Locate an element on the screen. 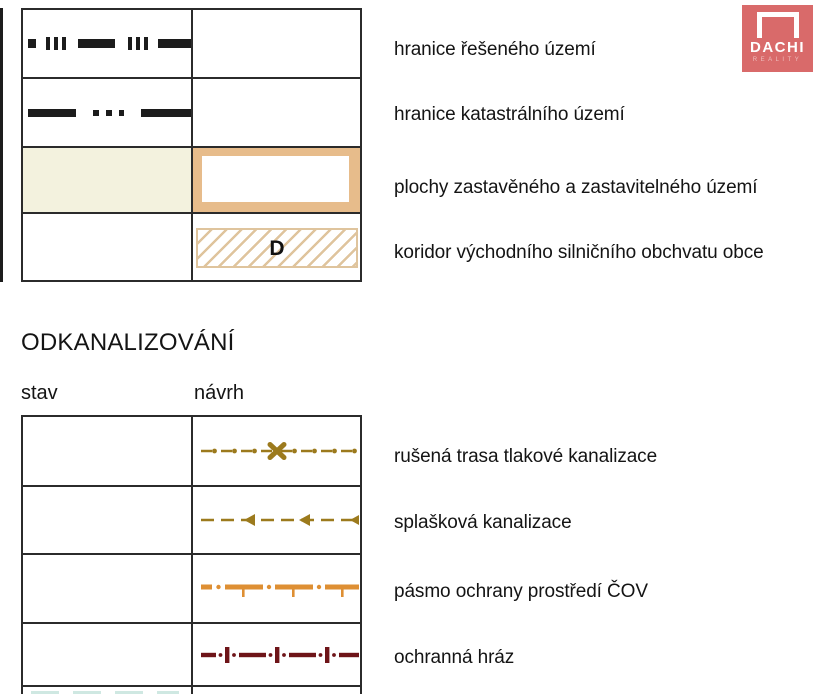 The image size is (815, 694). section-heading: ODKANALIZOVÁNÍ is located at coordinates (128, 342).